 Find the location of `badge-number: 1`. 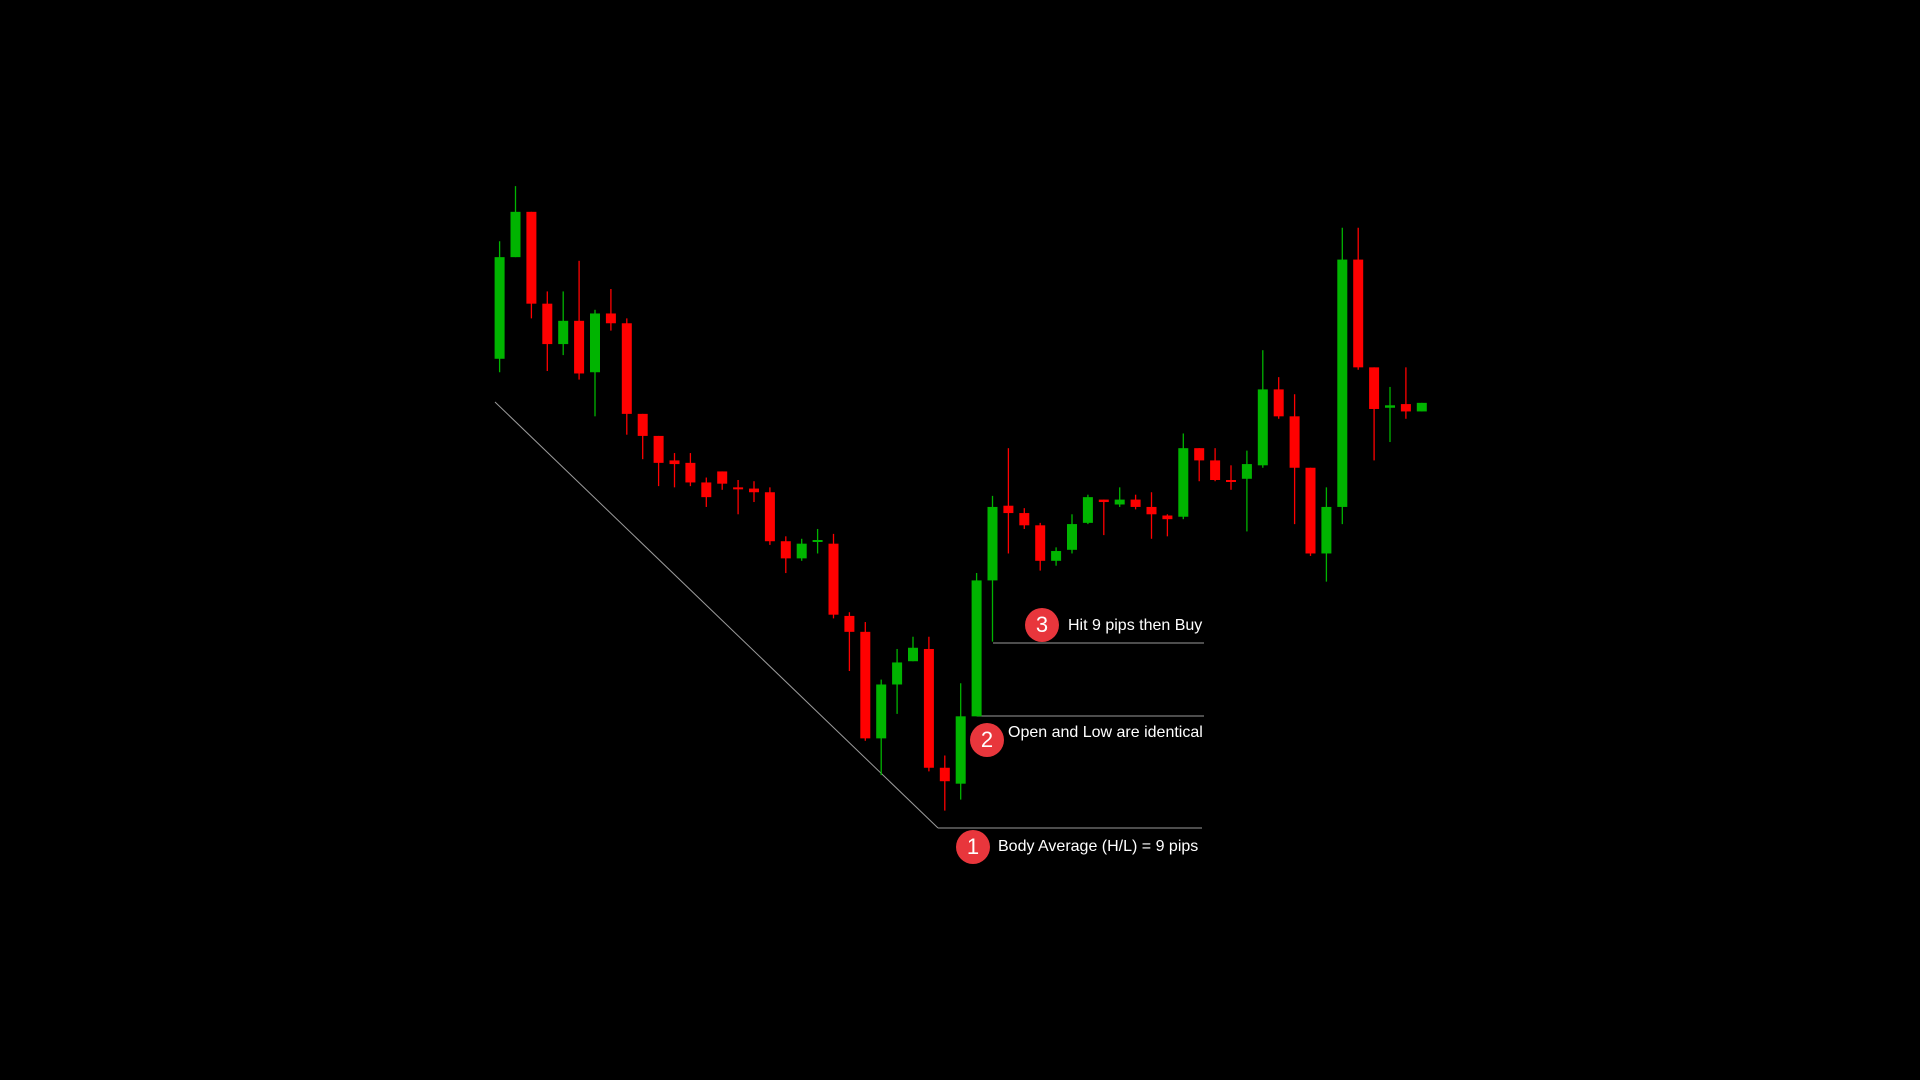

badge-number: 1 is located at coordinates (973, 846).